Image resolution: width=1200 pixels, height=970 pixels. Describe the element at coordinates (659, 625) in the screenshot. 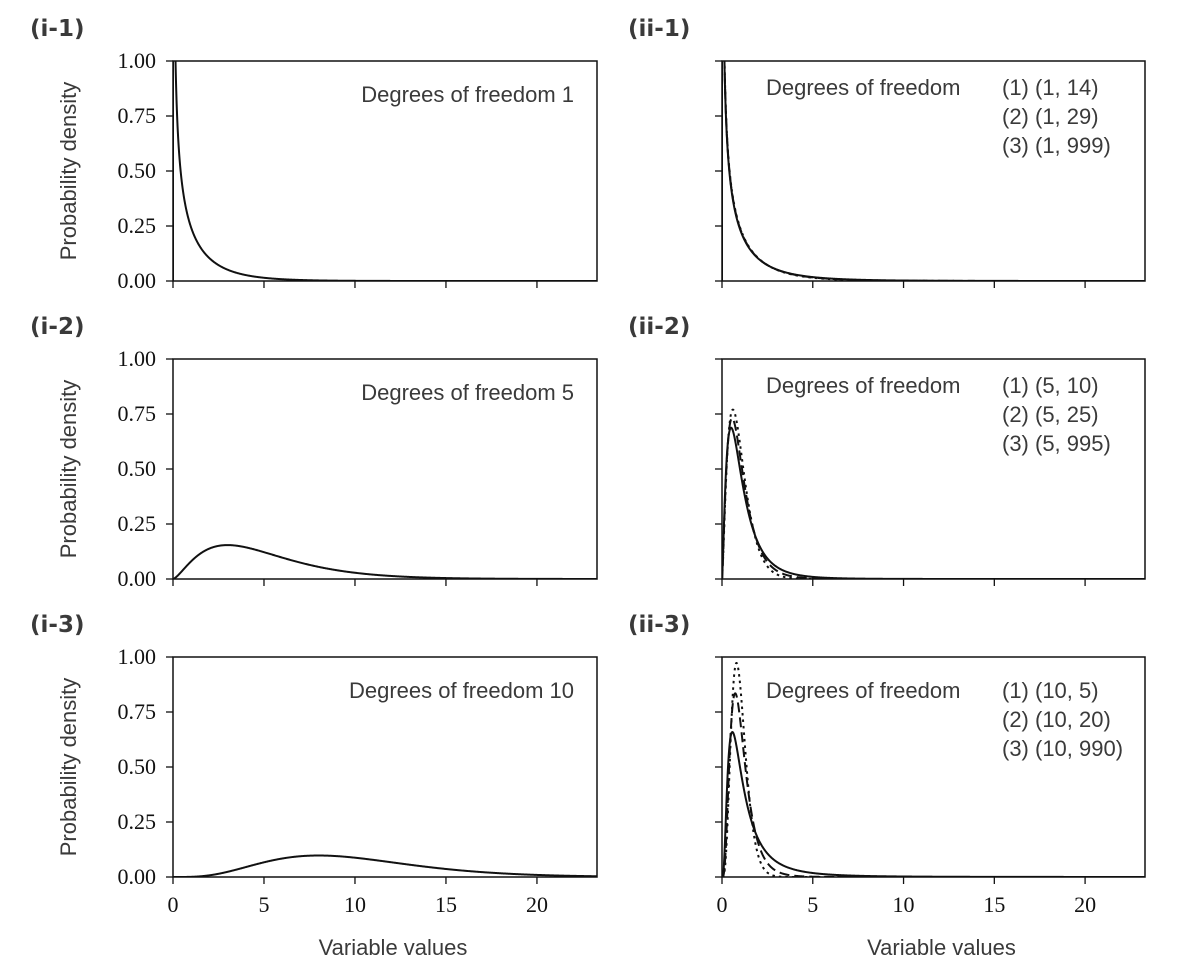

I see `panel-label: (ii-3)` at that location.